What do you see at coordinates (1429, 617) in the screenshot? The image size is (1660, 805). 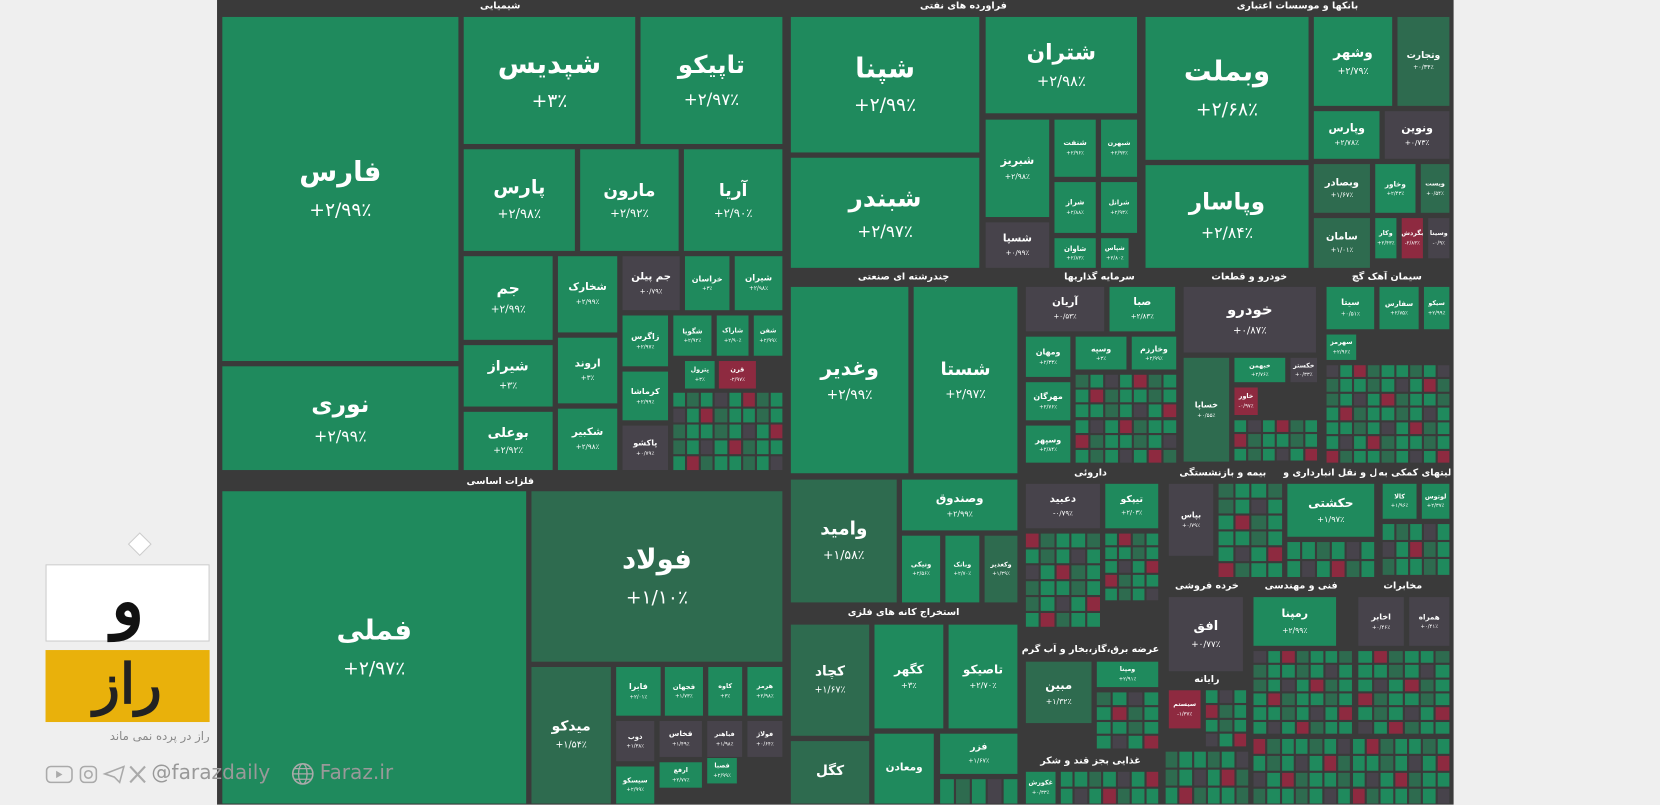 I see `stock-name: همراه` at bounding box center [1429, 617].